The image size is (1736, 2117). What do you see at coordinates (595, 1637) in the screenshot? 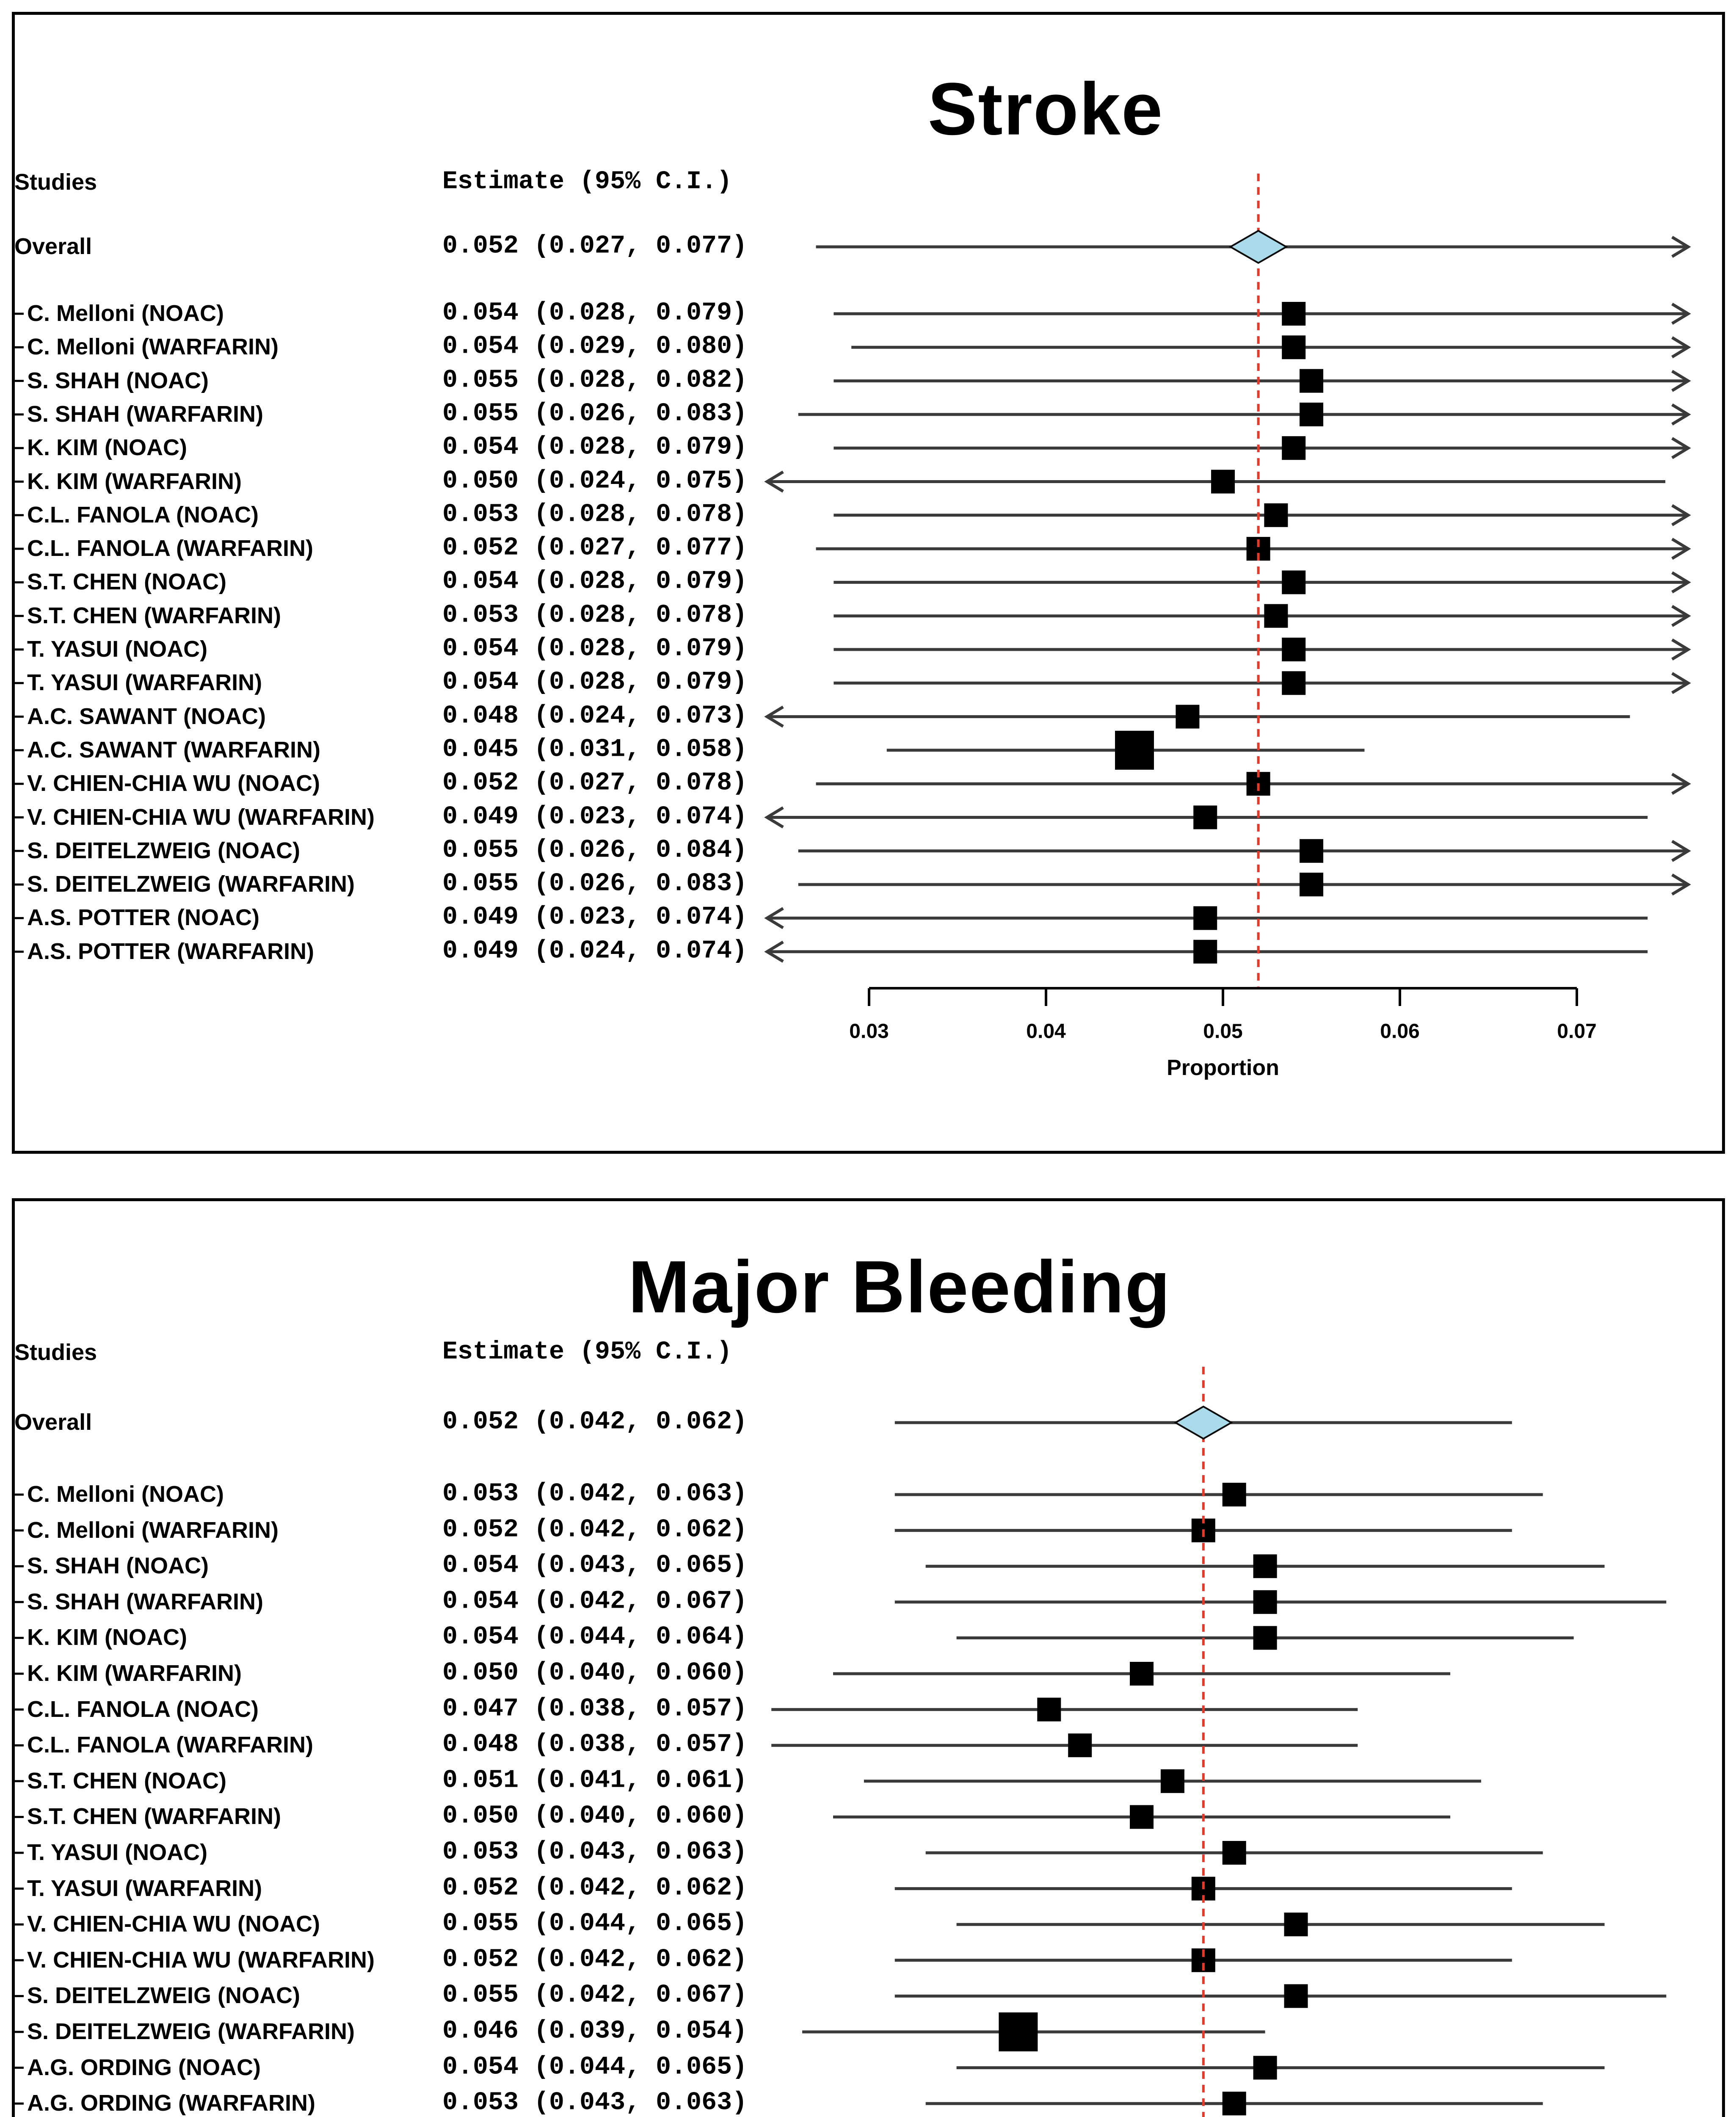
I see `study-estimate: 0.054 (0.044, 0.064)` at bounding box center [595, 1637].